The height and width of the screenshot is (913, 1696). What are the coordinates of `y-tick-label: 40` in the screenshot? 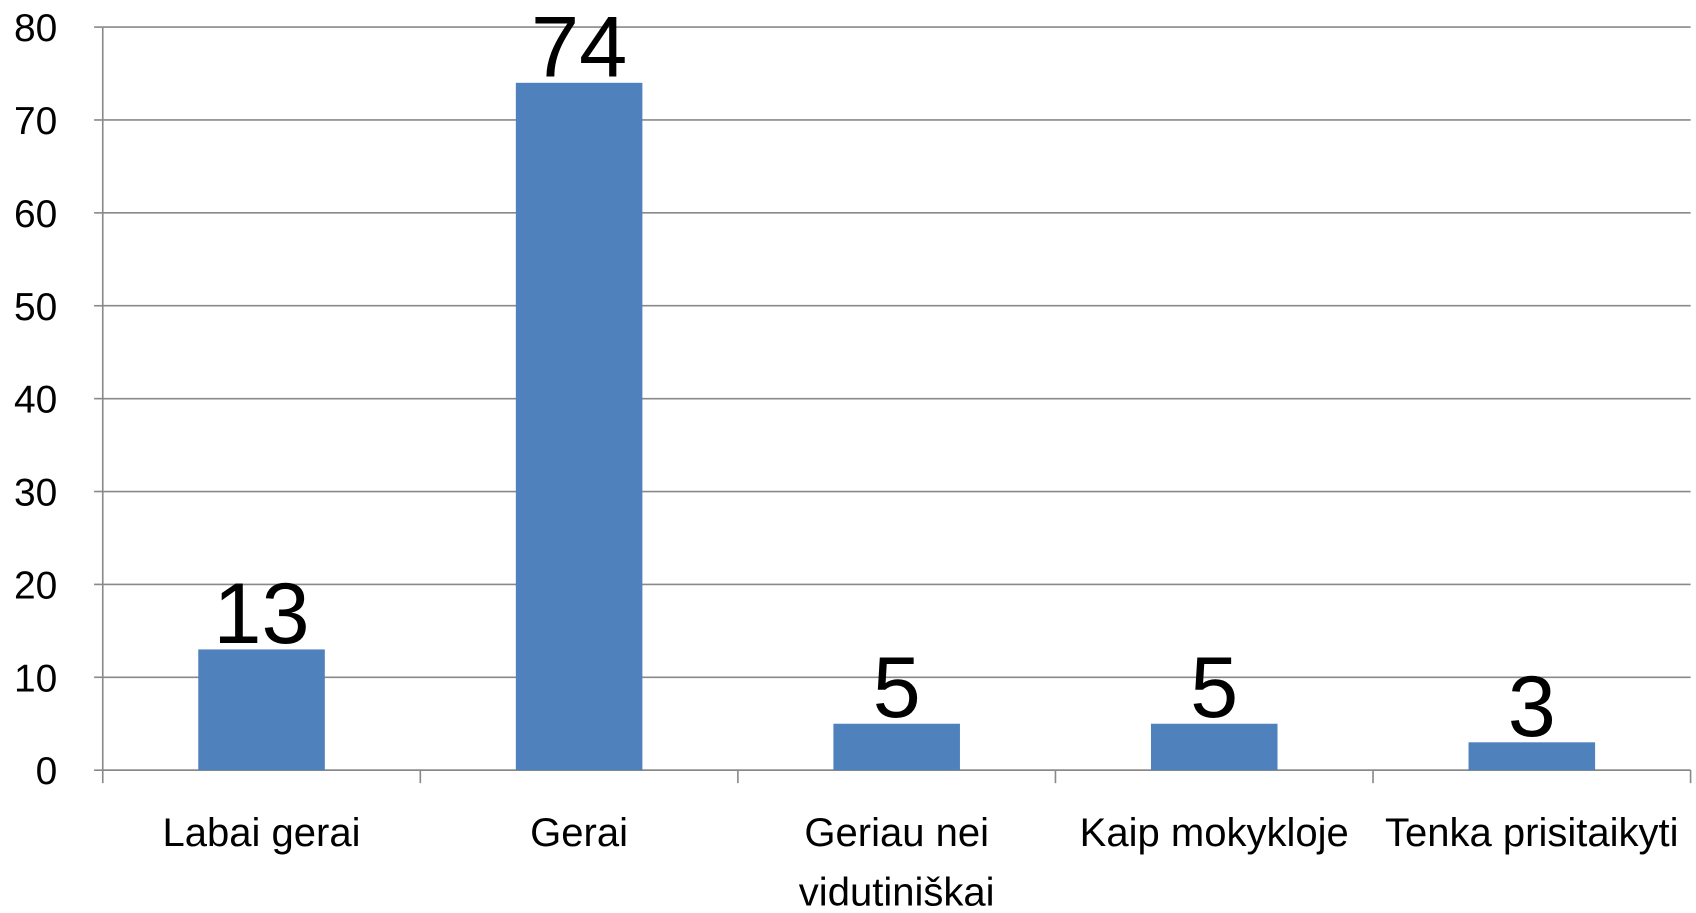 It's located at (35, 400).